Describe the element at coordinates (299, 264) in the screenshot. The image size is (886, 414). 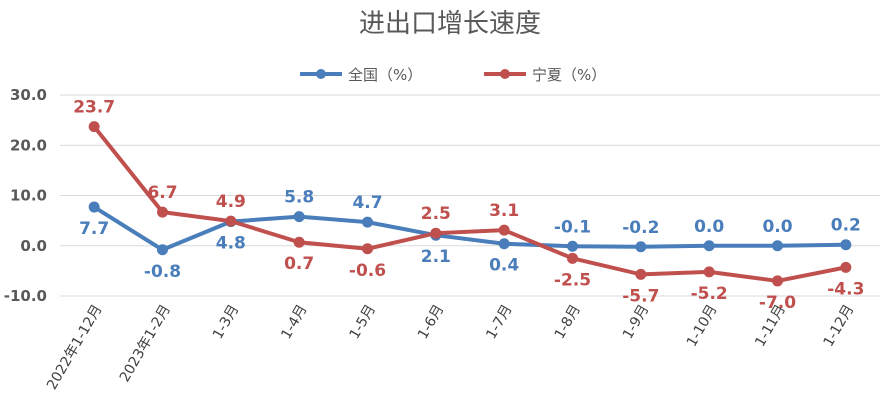
I see `data-label: 0.7` at that location.